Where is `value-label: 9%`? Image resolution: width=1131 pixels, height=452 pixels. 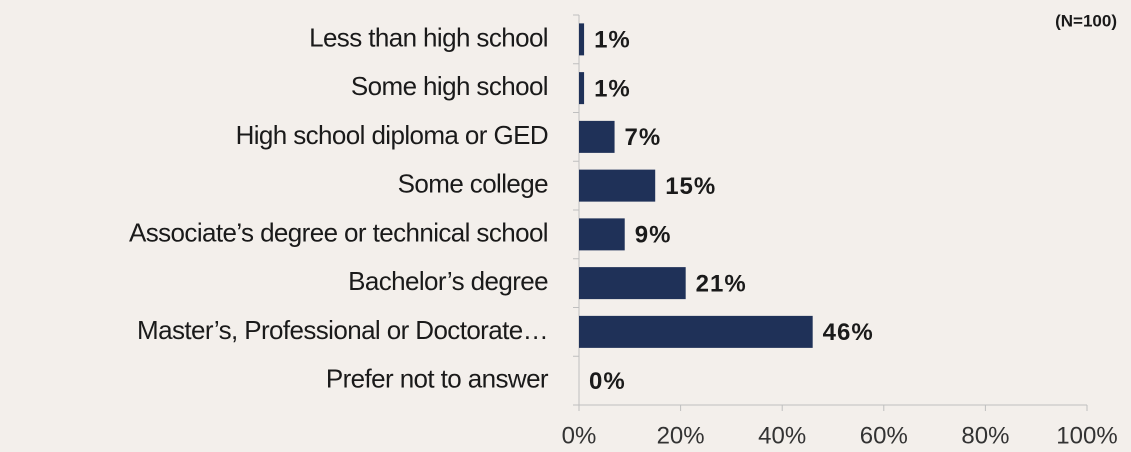 value-label: 9% is located at coordinates (653, 235).